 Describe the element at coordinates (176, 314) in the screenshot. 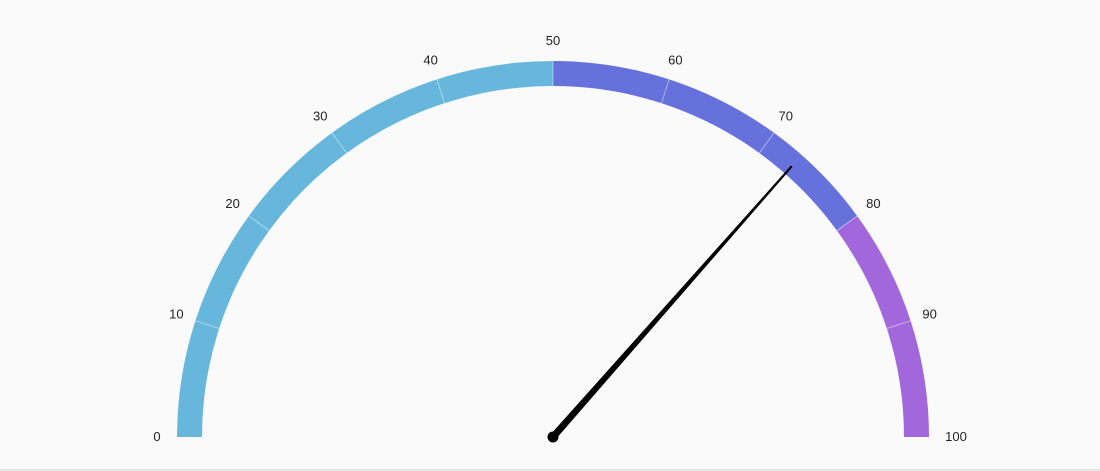

I see `gauge-tick-label: 10` at that location.